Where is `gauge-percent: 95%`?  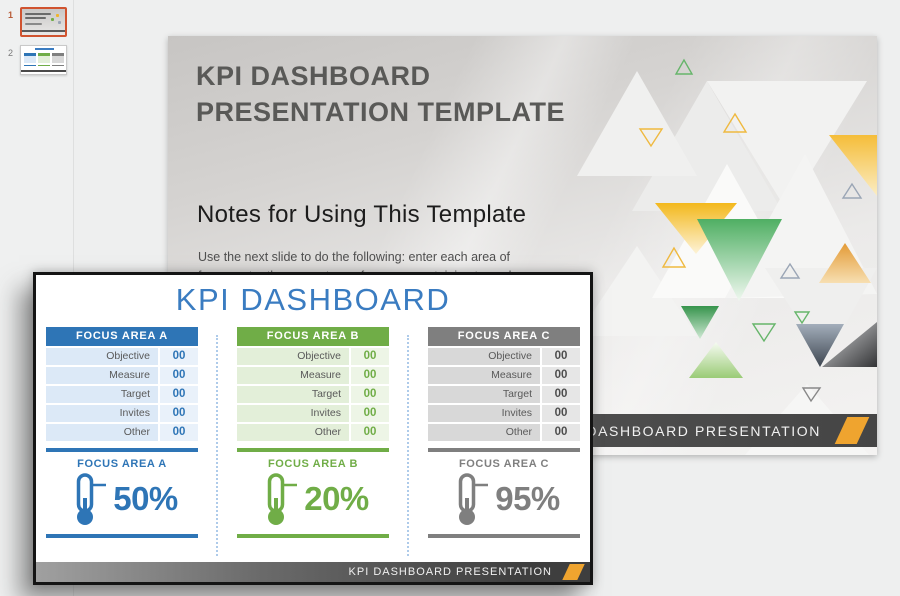 gauge-percent: 95% is located at coordinates (527, 498).